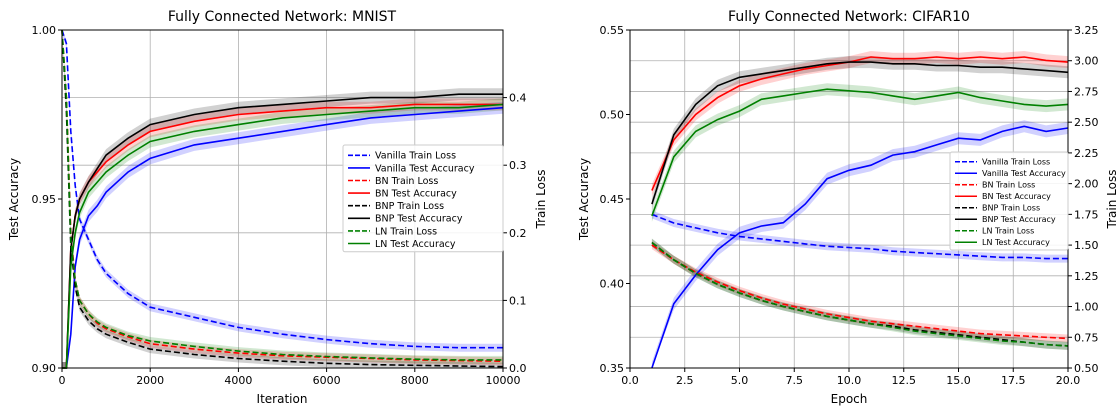  Describe the element at coordinates (14, 199) in the screenshot. I see `mnist-ylabel: Test Accuracy` at that location.